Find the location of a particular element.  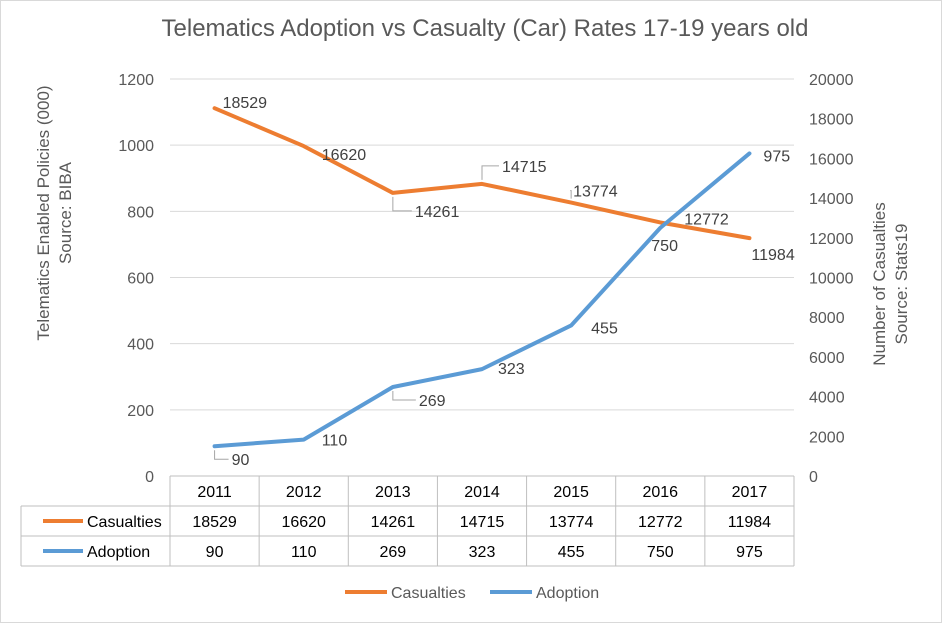

table-cell: 455 is located at coordinates (571, 552).